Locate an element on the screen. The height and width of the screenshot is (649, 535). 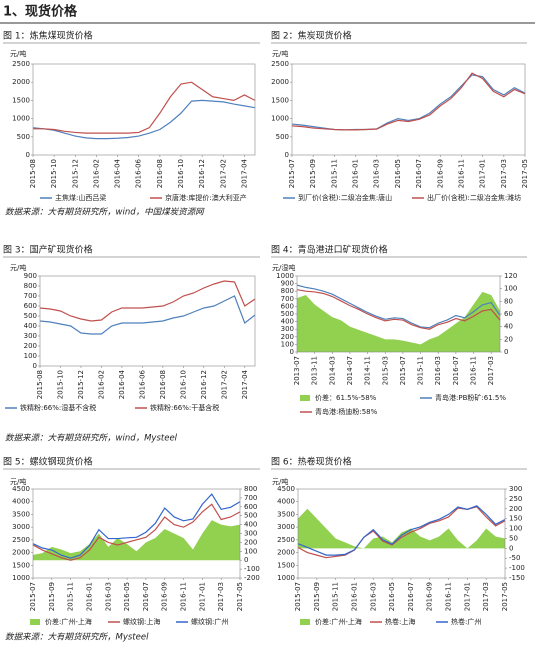
y2-tick-label: 250 is located at coordinates (515, 499).